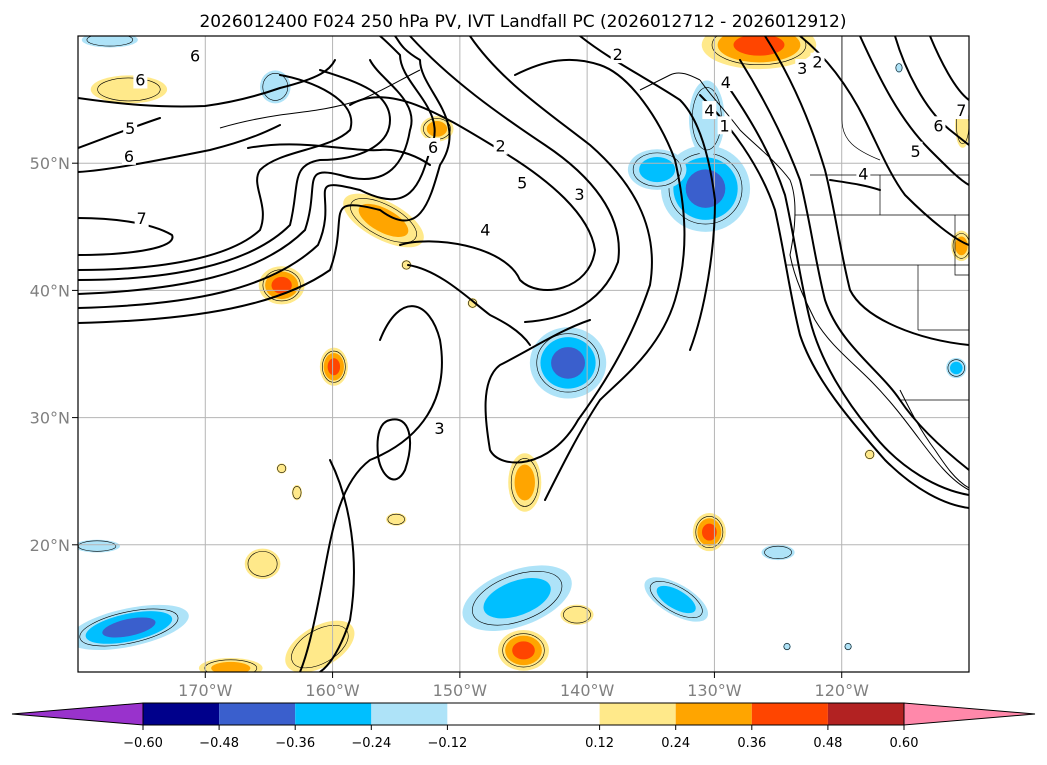 Image resolution: width=1047 pixels, height=765 pixels. What do you see at coordinates (827, 743) in the screenshot?
I see `colorbar-tick-label: 0.48` at bounding box center [827, 743].